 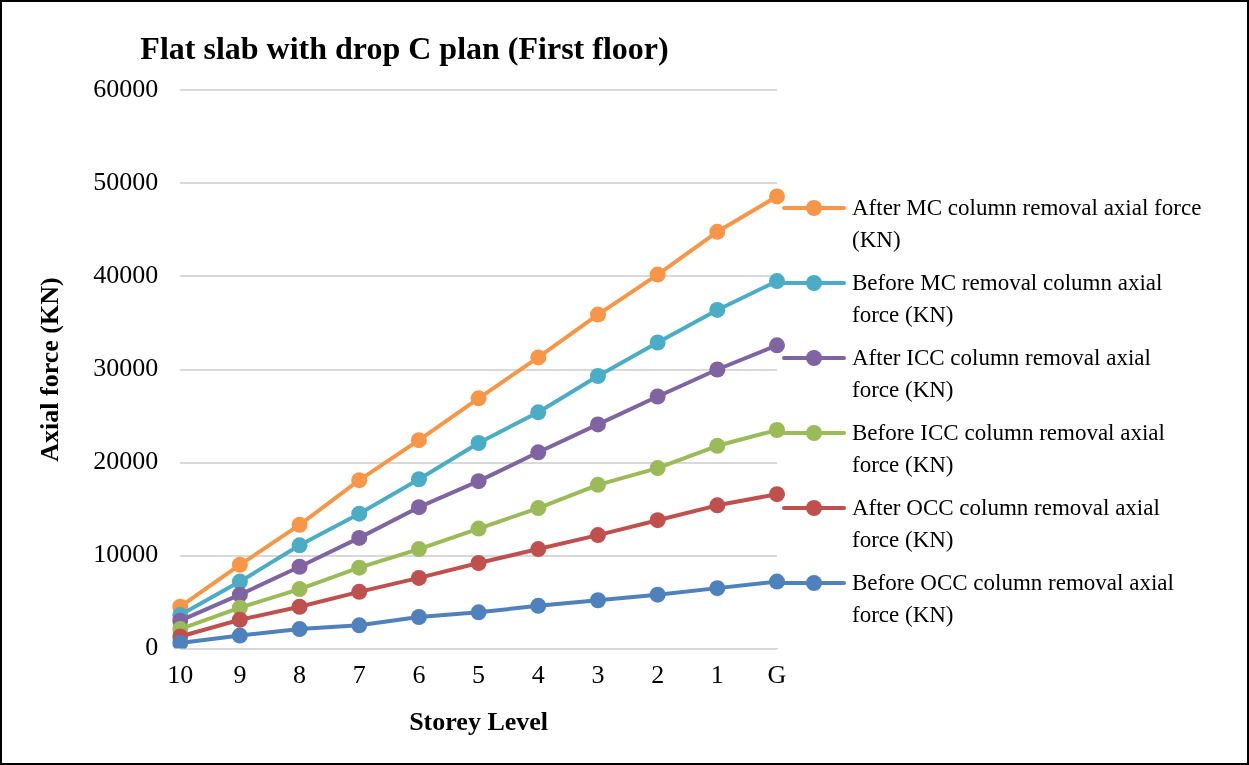 I want to click on x-tick-label: 5, so click(x=479, y=675).